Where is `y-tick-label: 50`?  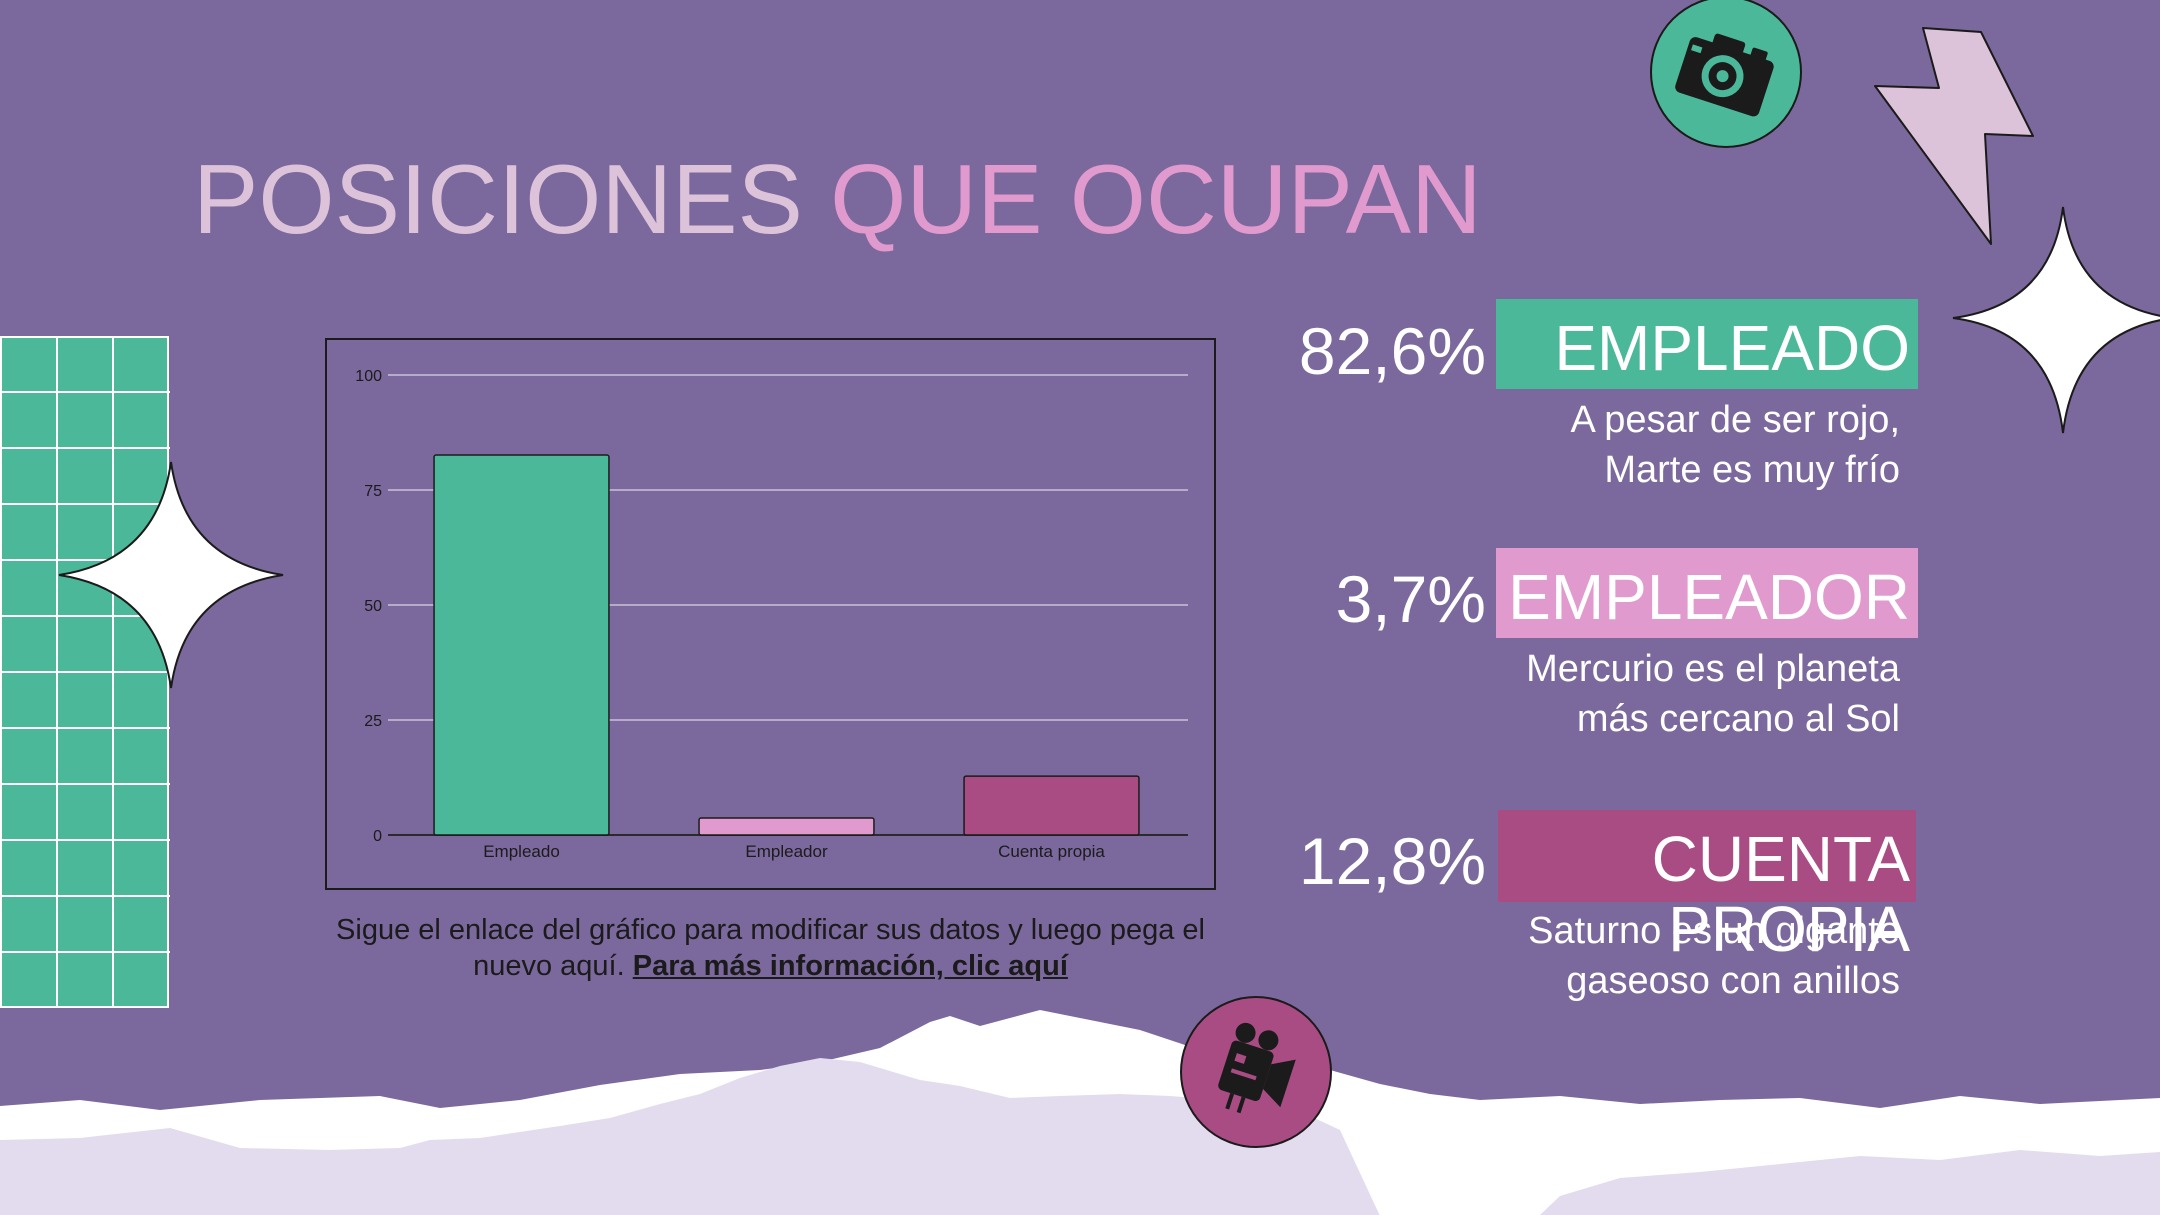 y-tick-label: 50 is located at coordinates (373, 606).